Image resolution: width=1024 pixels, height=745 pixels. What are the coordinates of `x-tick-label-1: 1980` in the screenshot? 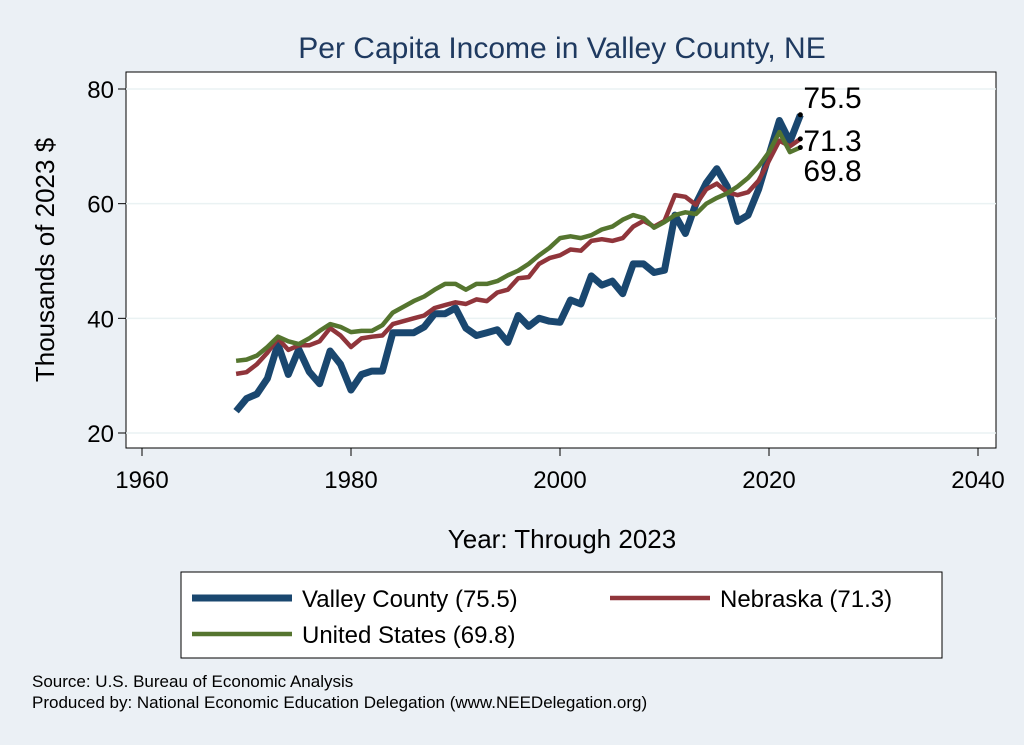 It's located at (350, 480).